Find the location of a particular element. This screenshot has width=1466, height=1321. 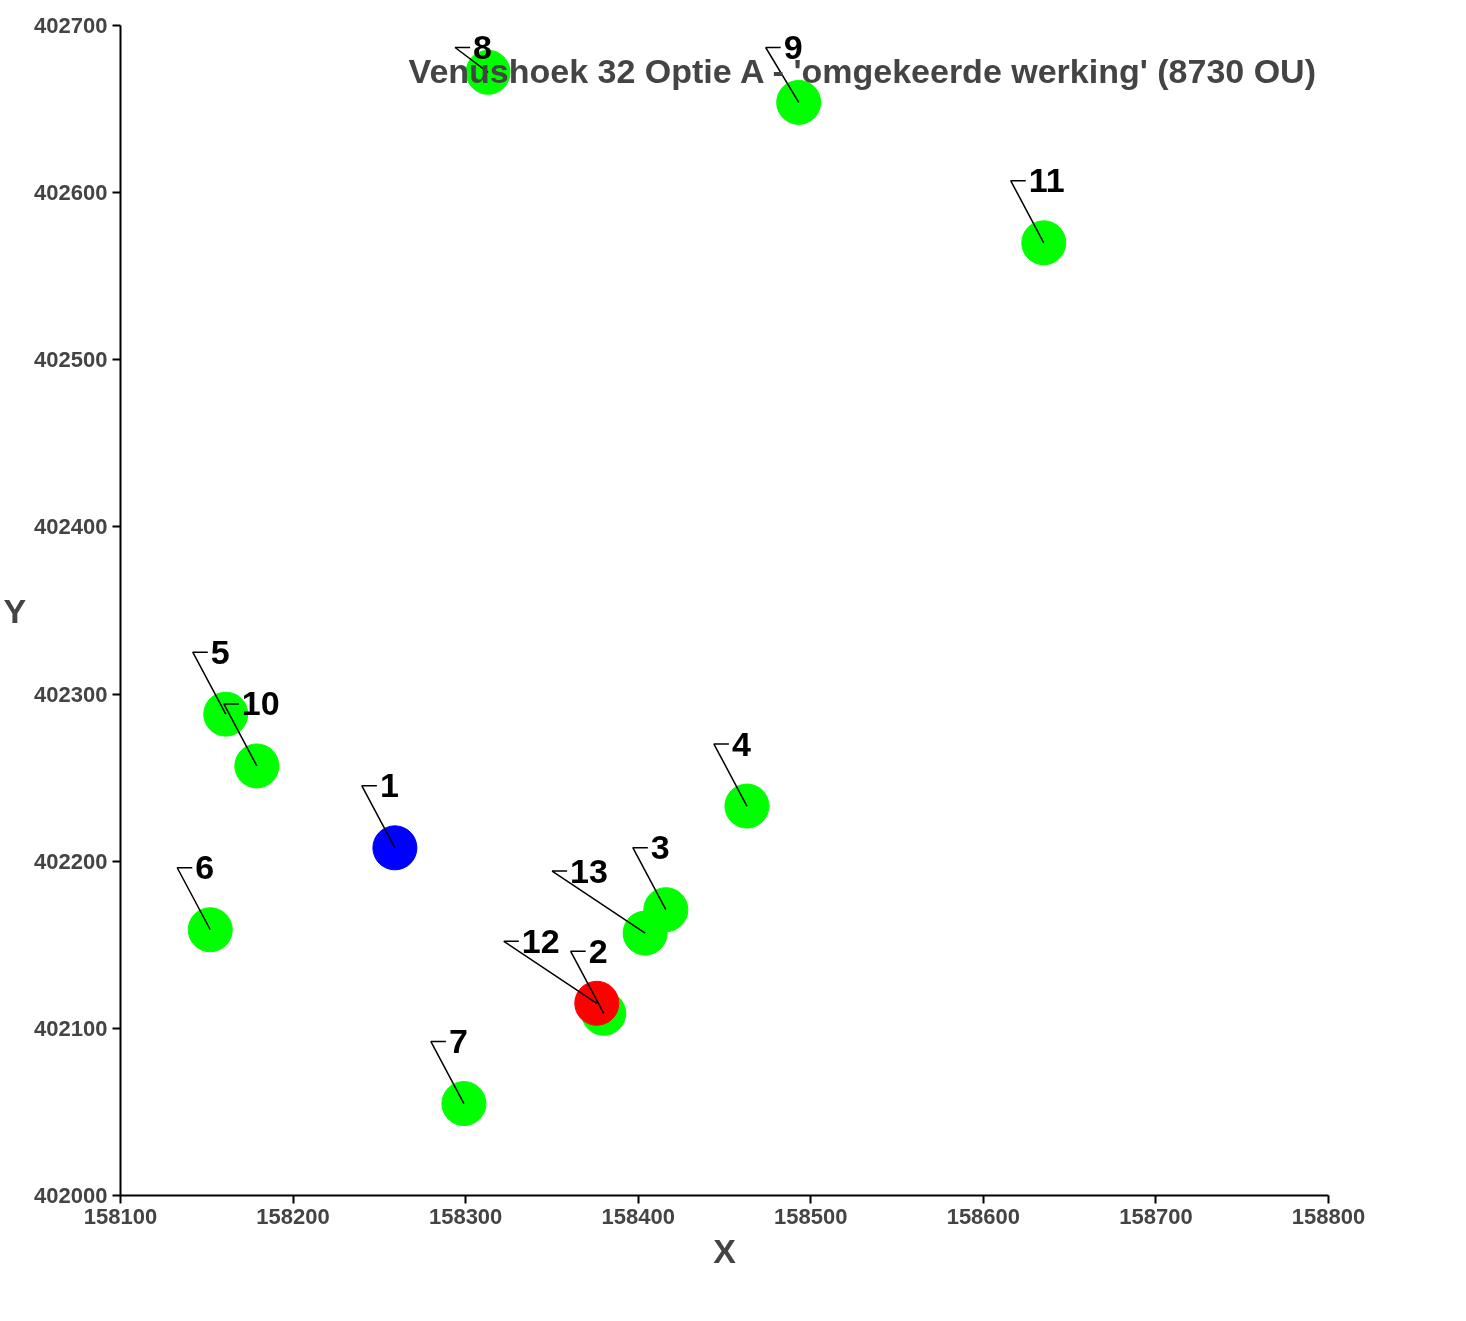

annotation: 6 is located at coordinates (205, 867).